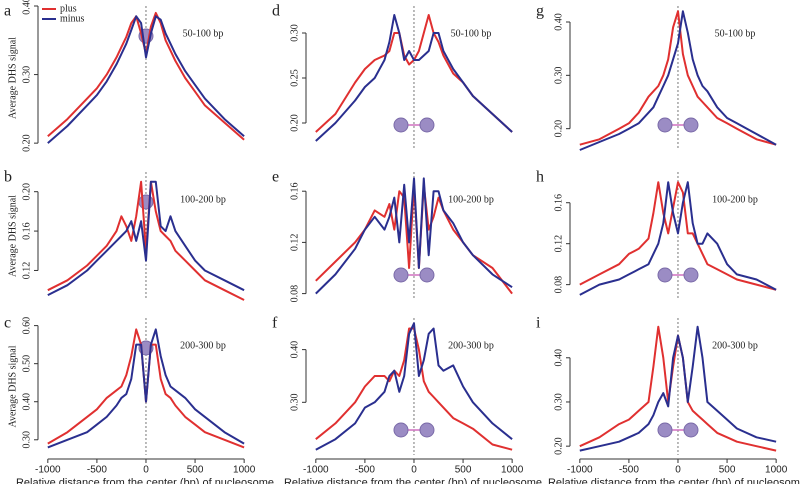  I want to click on panel-label: i, so click(538, 323).